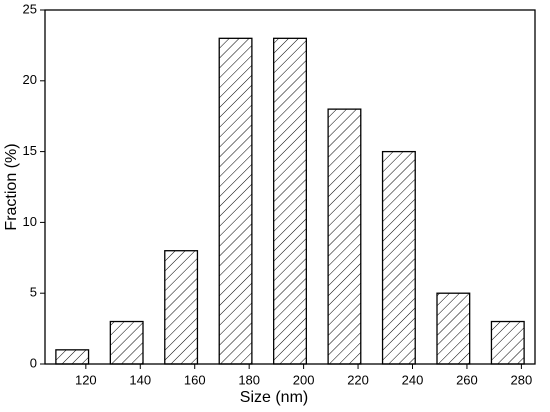  What do you see at coordinates (195, 379) in the screenshot?
I see `x-tick-label: 160` at bounding box center [195, 379].